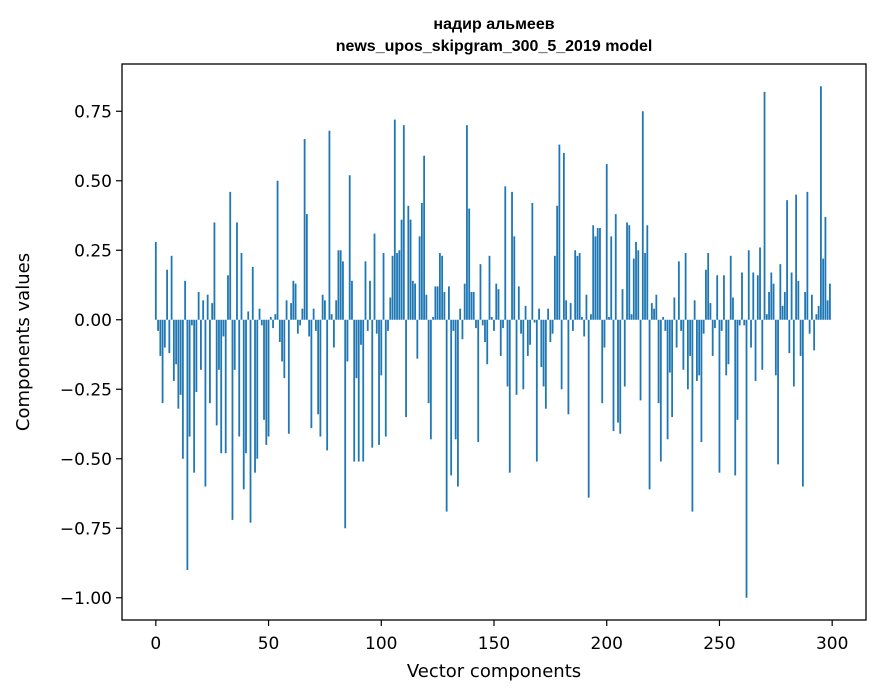 Image resolution: width=880 pixels, height=696 pixels. I want to click on chart-title-line1: надир альмеев, so click(493, 24).